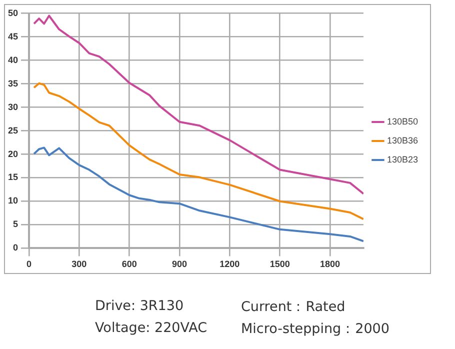 This screenshot has height=349, width=455. I want to click on text: Micro-stepping：2000, so click(315, 329).